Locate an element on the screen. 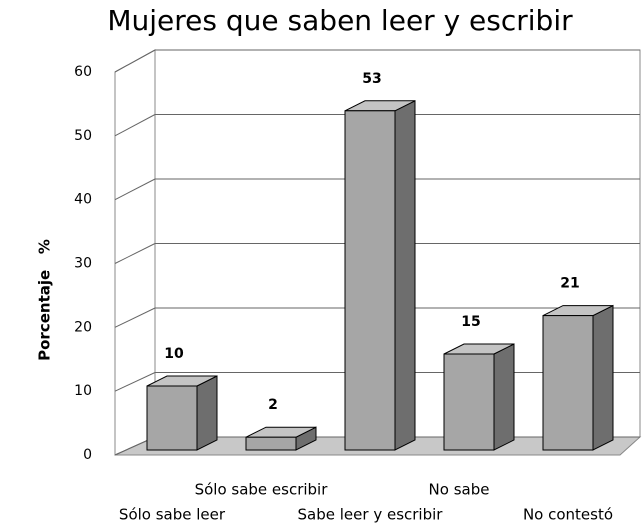 The width and height of the screenshot is (642, 526). value-label: 53 is located at coordinates (371, 79).